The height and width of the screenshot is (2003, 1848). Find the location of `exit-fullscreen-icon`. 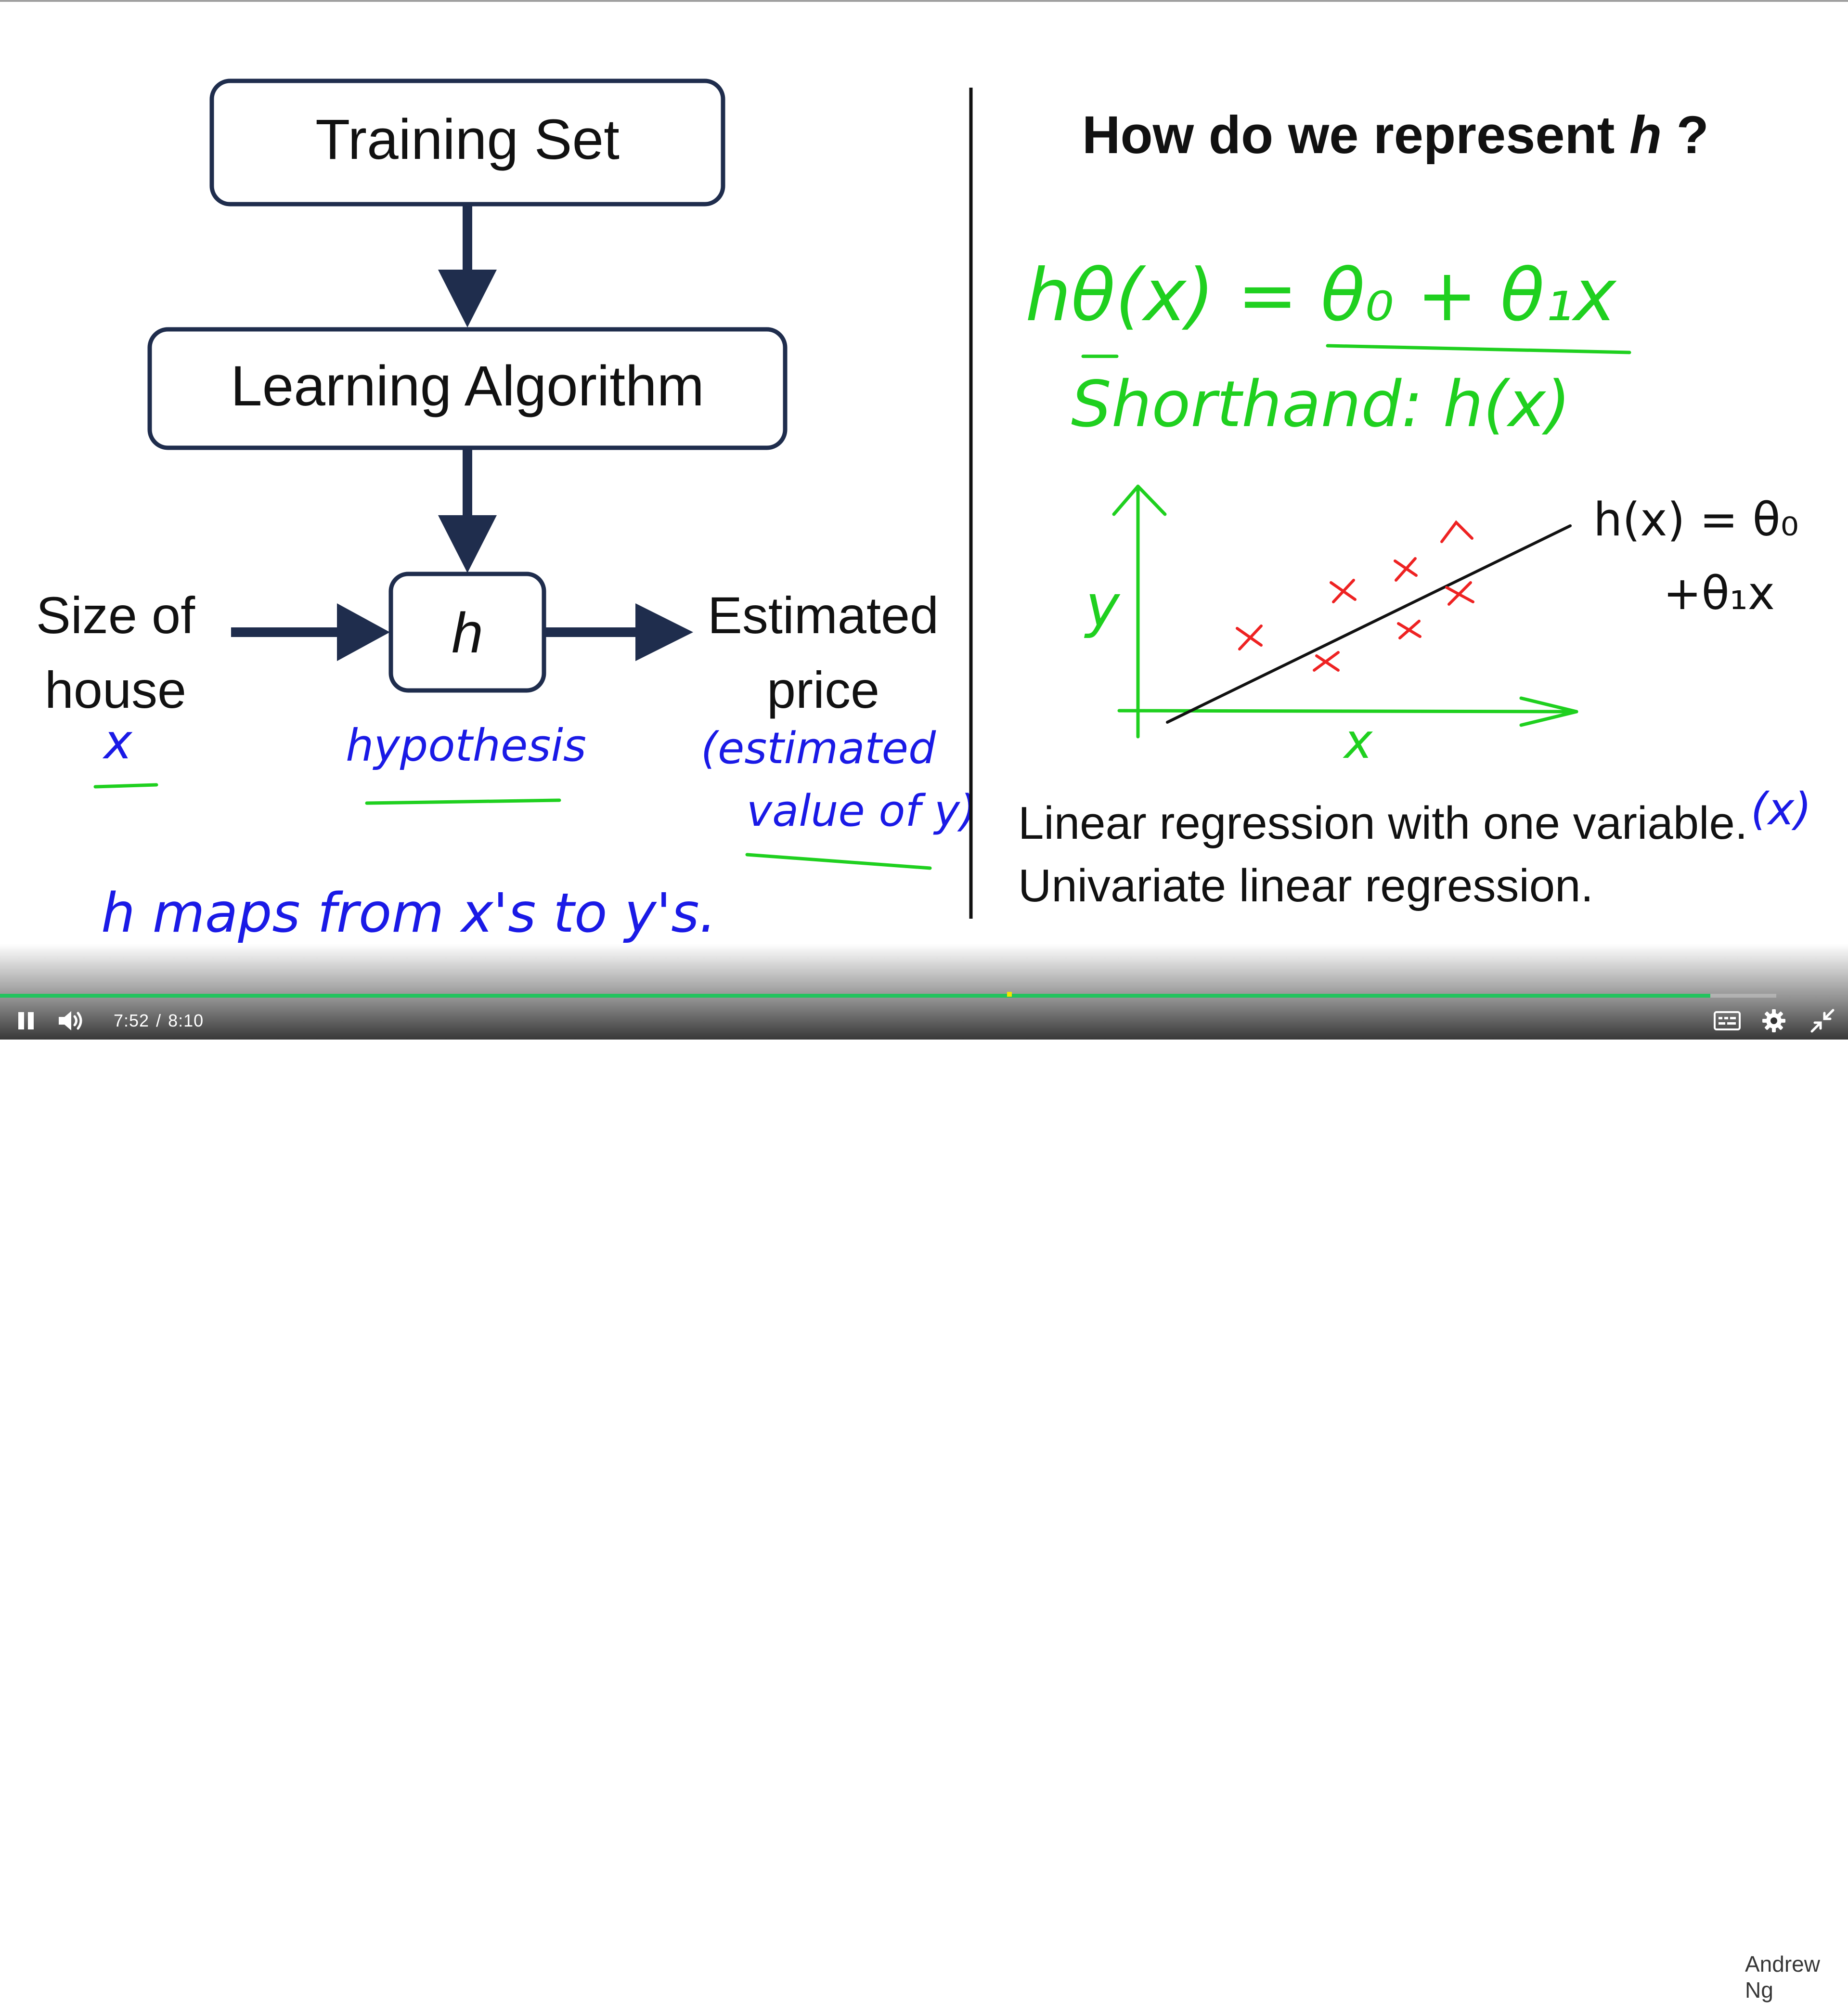

exit-fullscreen-icon is located at coordinates (1823, 1021).